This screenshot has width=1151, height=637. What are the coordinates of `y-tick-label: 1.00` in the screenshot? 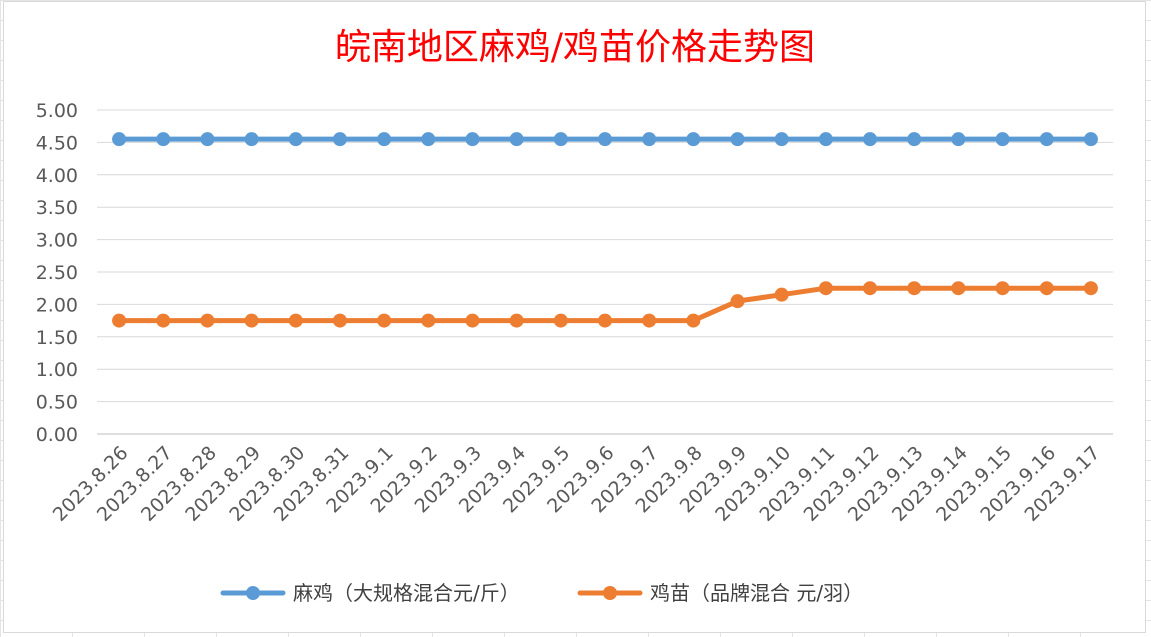 It's located at (57, 370).